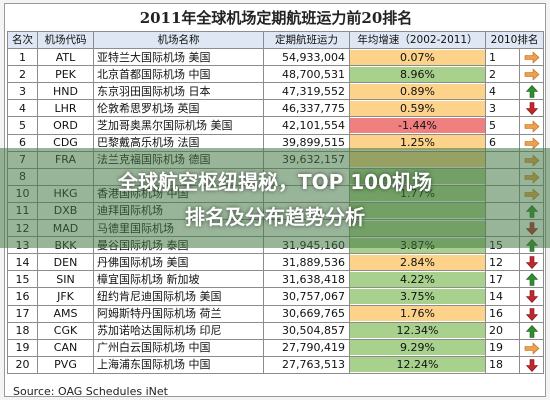 This screenshot has width=550, height=400. I want to click on table-row: 5 ORD 芝加哥奥黑尔国际机场 美国 42,101,554 -1.44% 5, so click(276, 125).